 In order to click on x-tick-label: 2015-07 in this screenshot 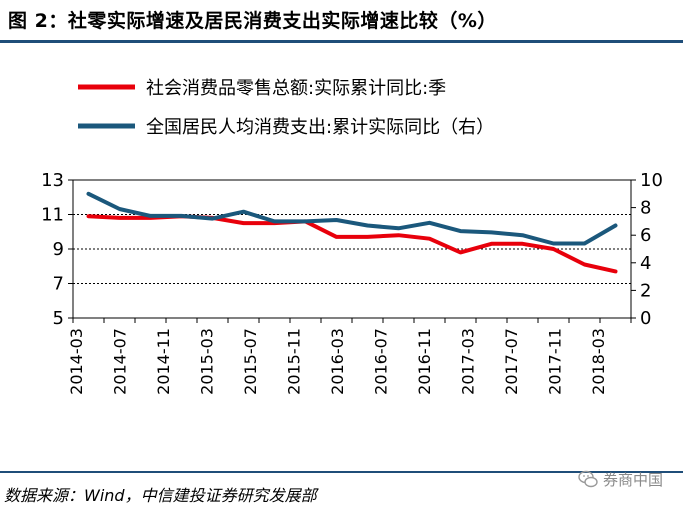, I will do `click(250, 361)`.